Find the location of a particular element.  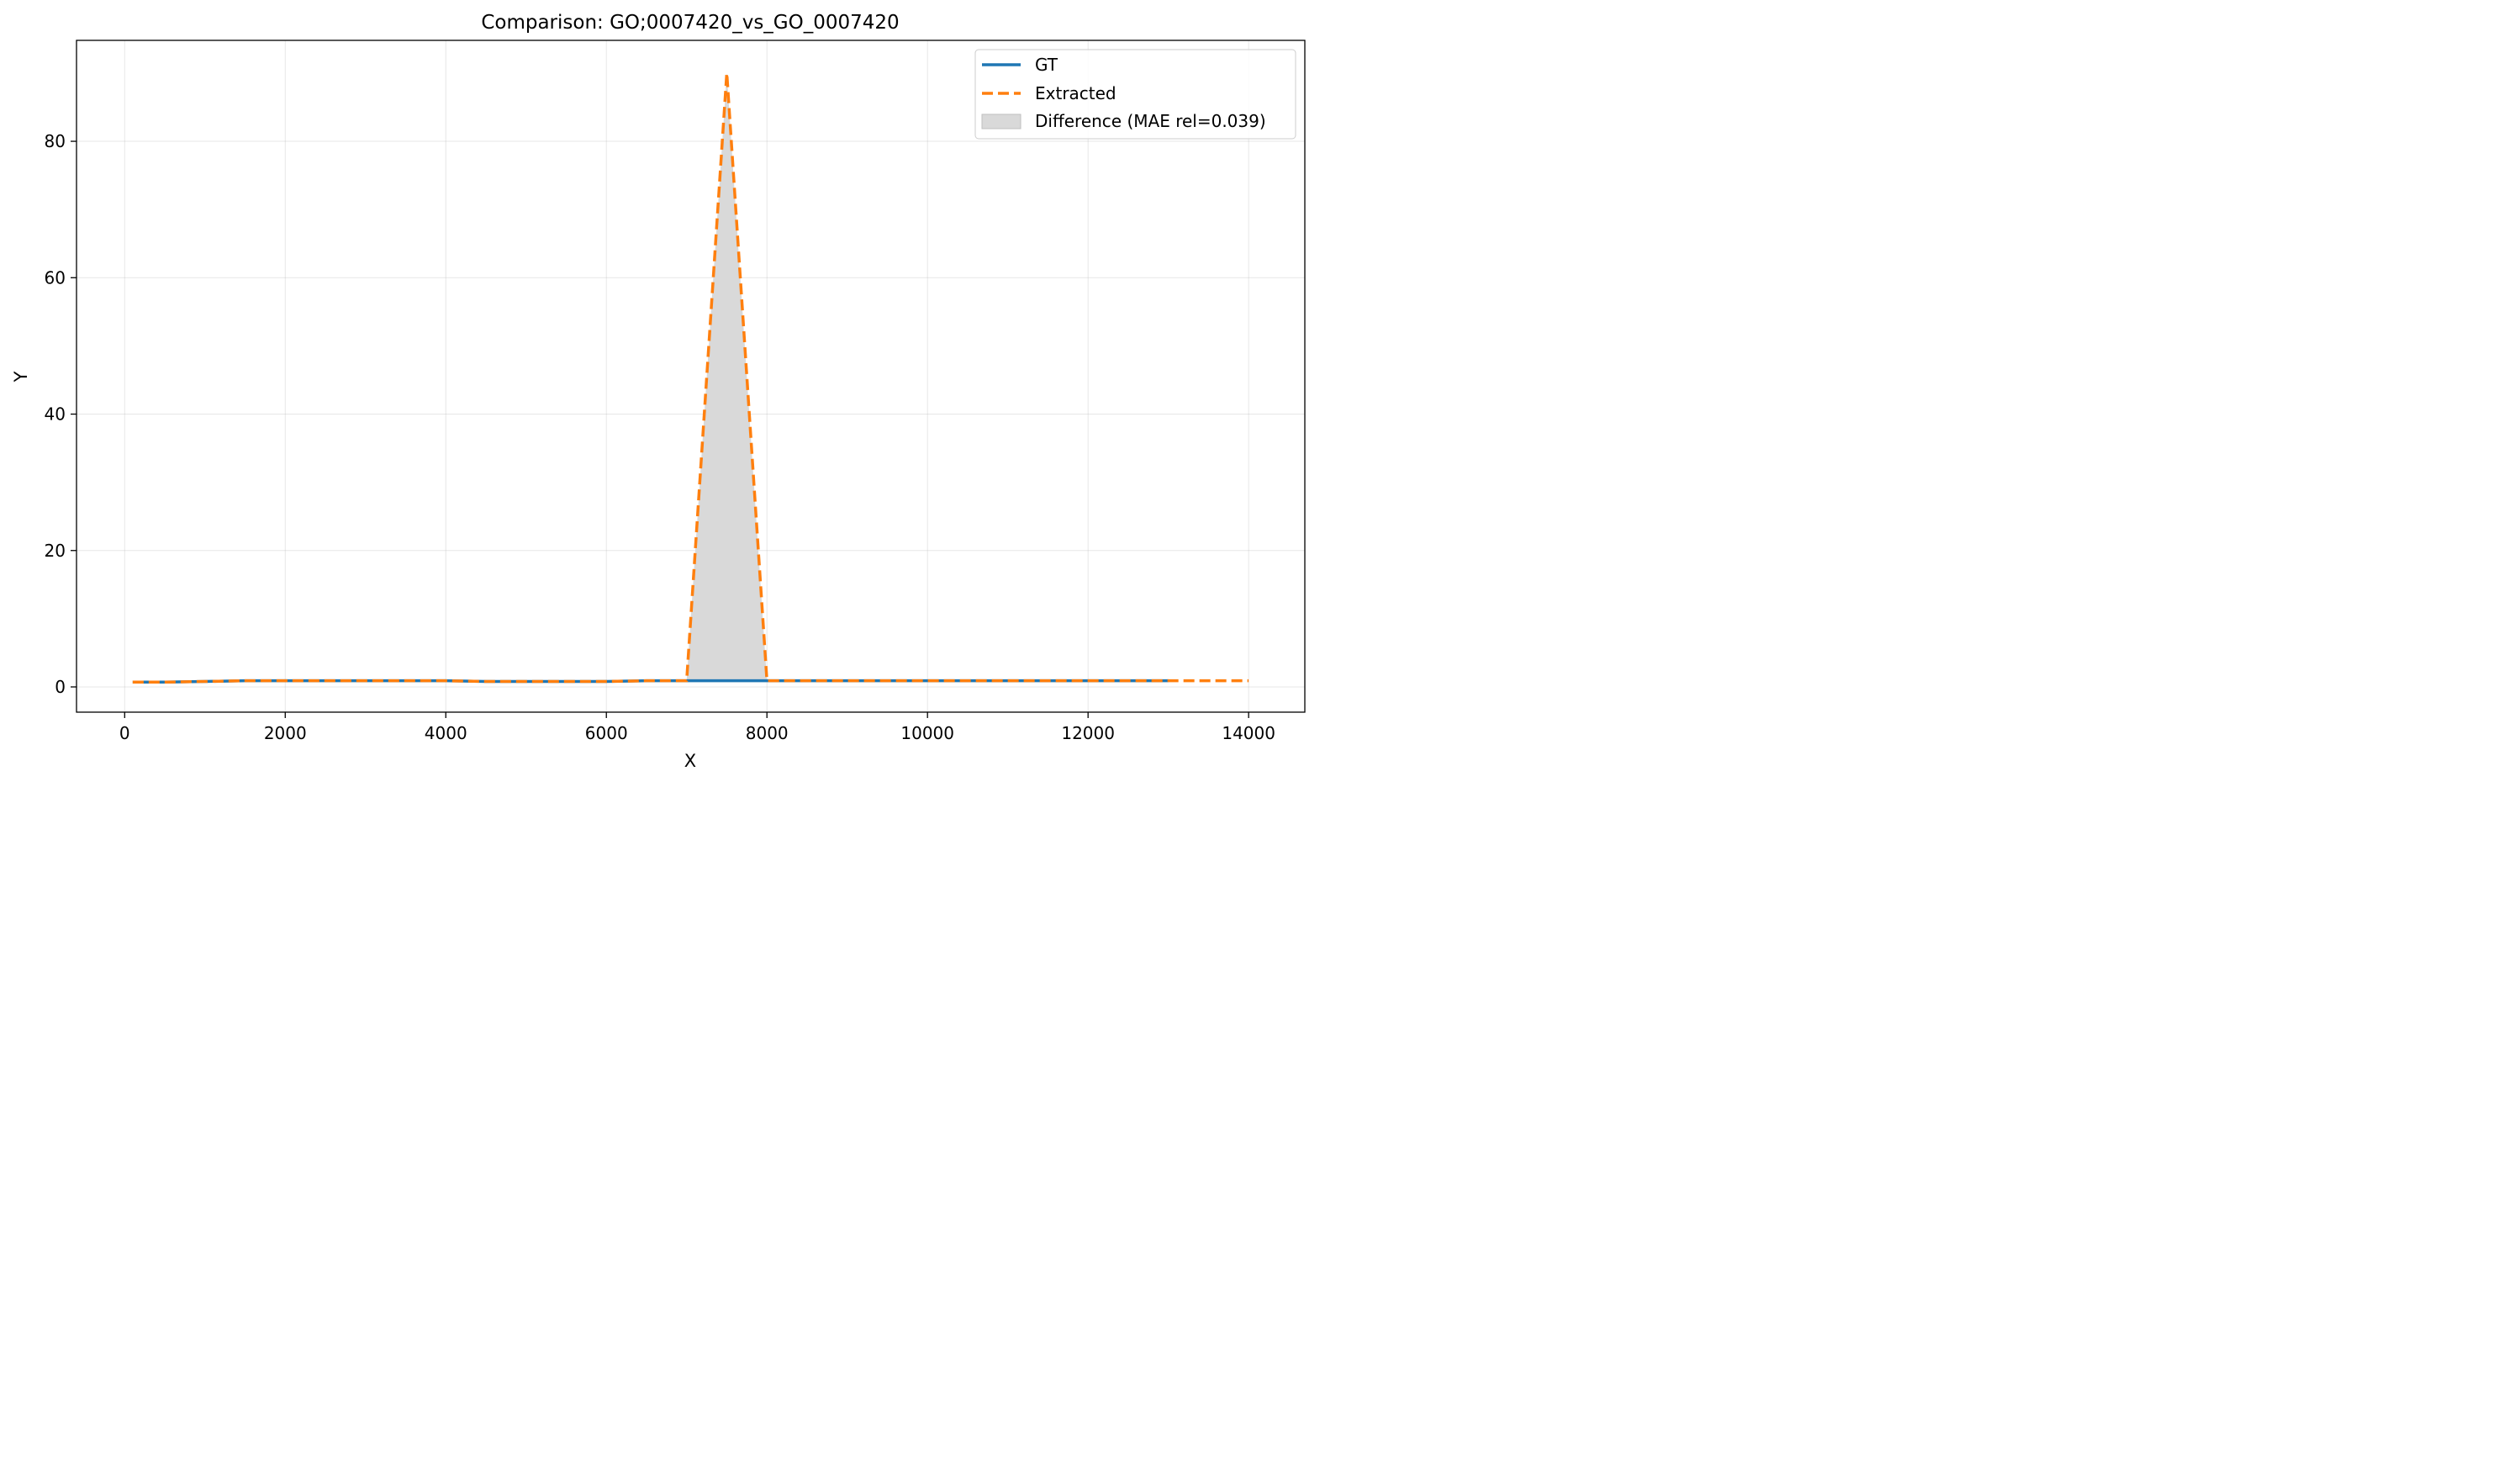

y-tick-label: 40 is located at coordinates (55, 414).